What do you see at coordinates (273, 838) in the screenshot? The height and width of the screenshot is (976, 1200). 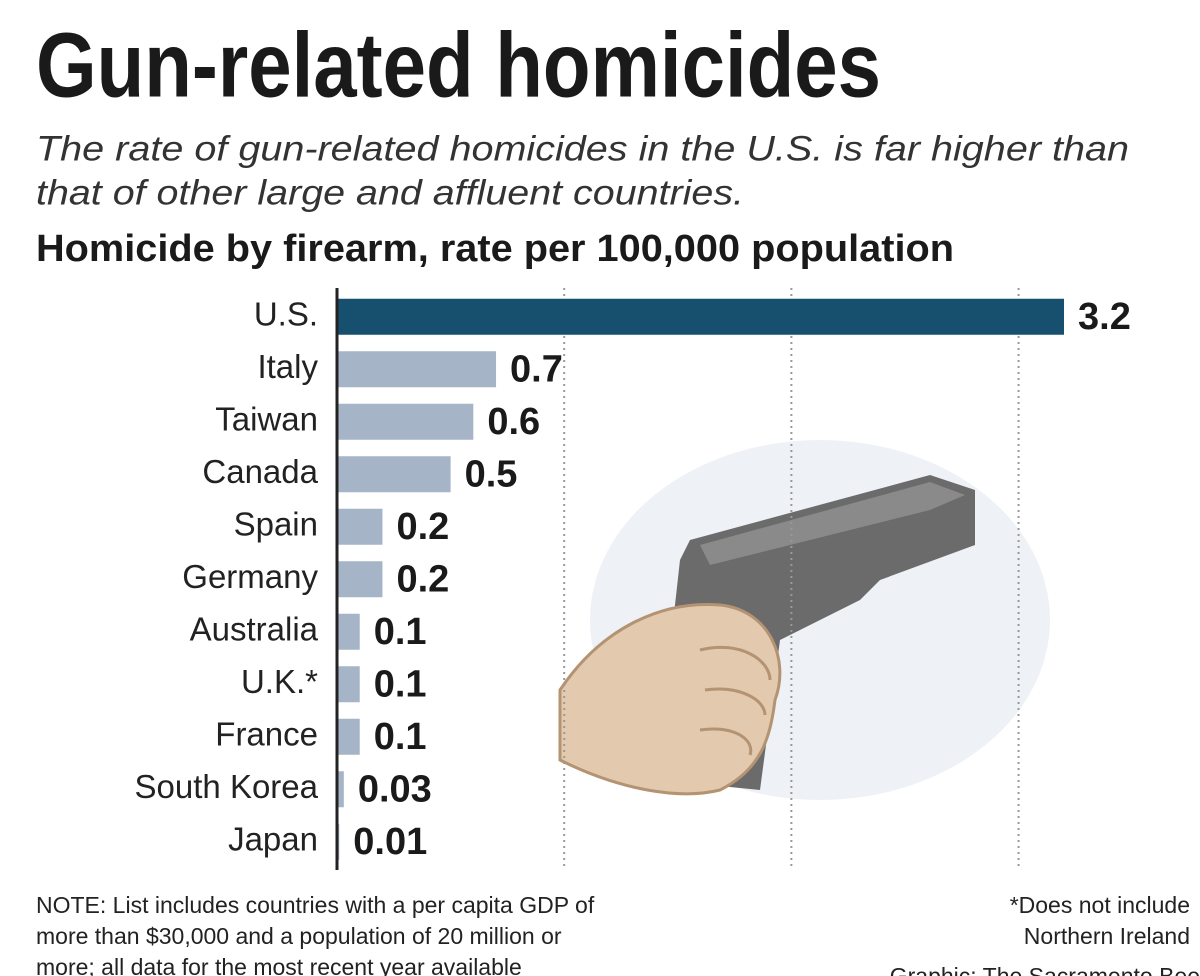 I see `category-label: Japan` at bounding box center [273, 838].